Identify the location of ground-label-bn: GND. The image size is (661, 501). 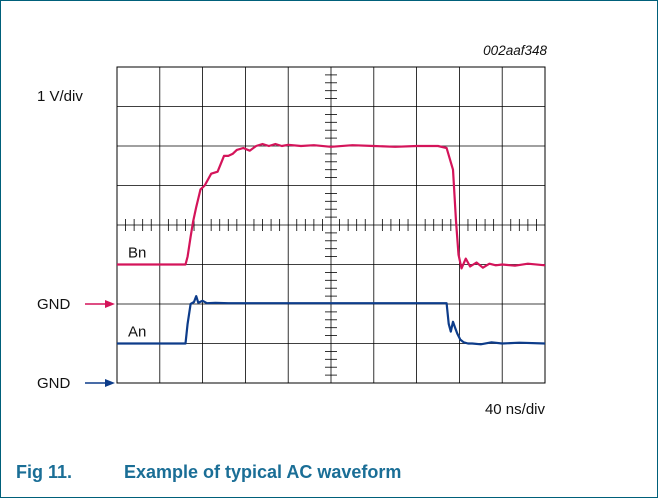
(54, 304).